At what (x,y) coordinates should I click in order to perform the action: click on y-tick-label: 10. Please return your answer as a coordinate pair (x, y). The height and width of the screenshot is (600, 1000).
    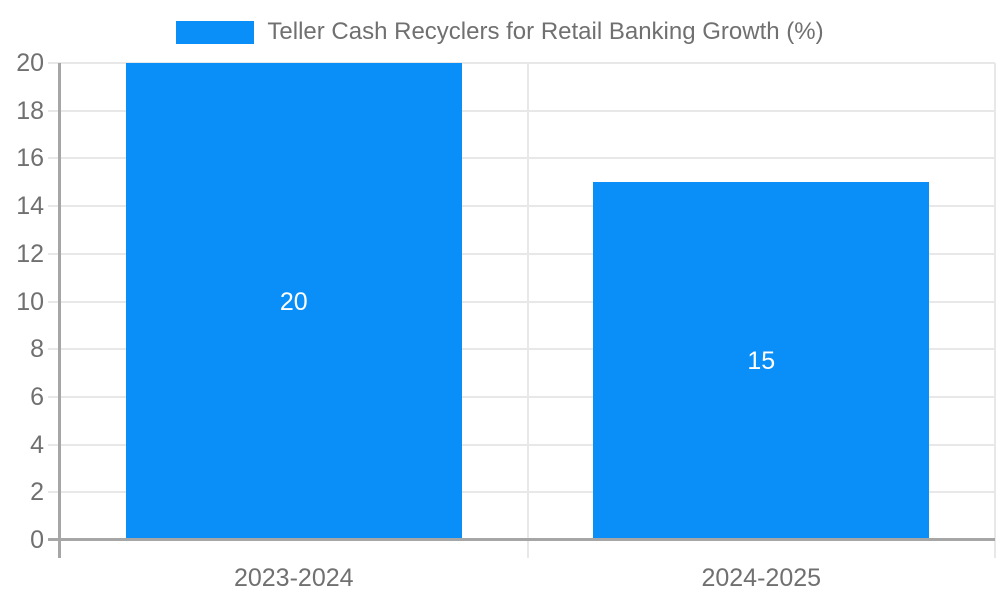
    Looking at the image, I should click on (30, 301).